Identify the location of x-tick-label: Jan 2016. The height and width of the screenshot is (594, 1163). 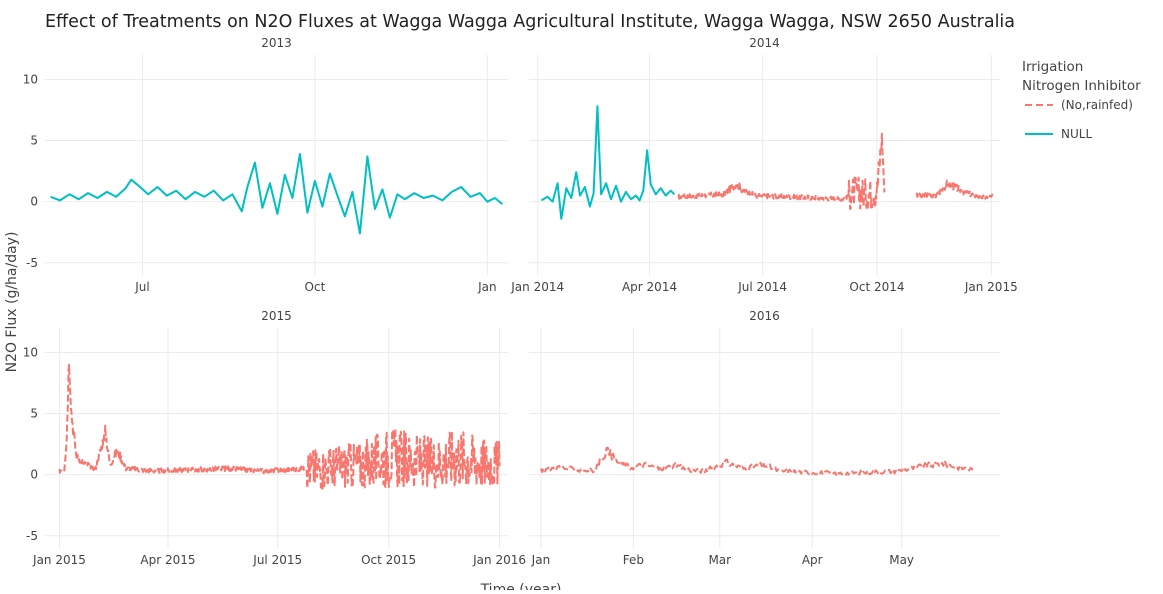
(499, 560).